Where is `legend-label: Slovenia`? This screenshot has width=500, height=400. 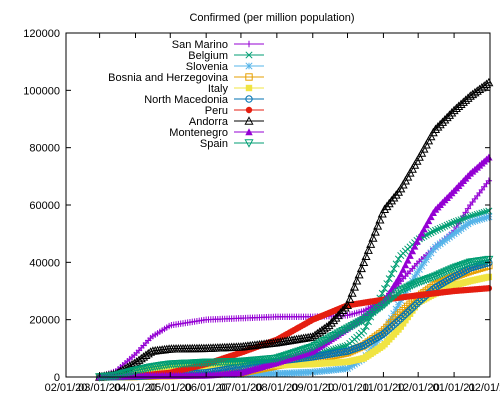
legend-label: Slovenia is located at coordinates (207, 67).